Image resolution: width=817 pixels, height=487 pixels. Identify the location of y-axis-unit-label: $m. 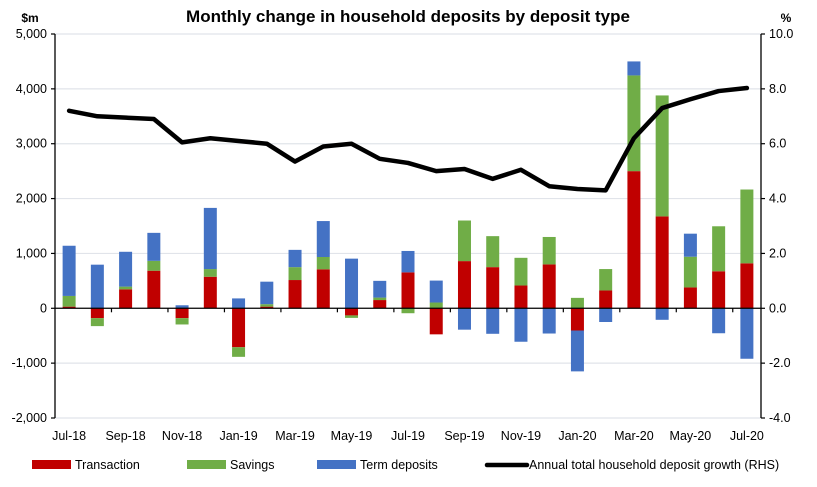
(29, 18).